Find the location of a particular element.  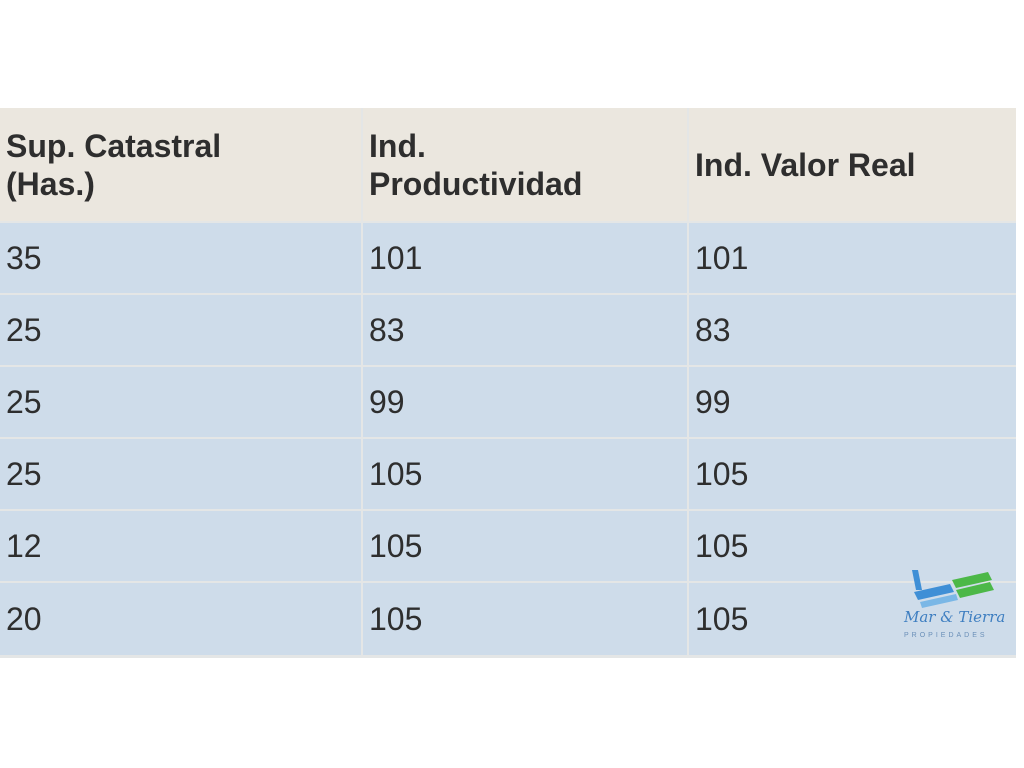

table-cell-text: 12 is located at coordinates (24, 545).